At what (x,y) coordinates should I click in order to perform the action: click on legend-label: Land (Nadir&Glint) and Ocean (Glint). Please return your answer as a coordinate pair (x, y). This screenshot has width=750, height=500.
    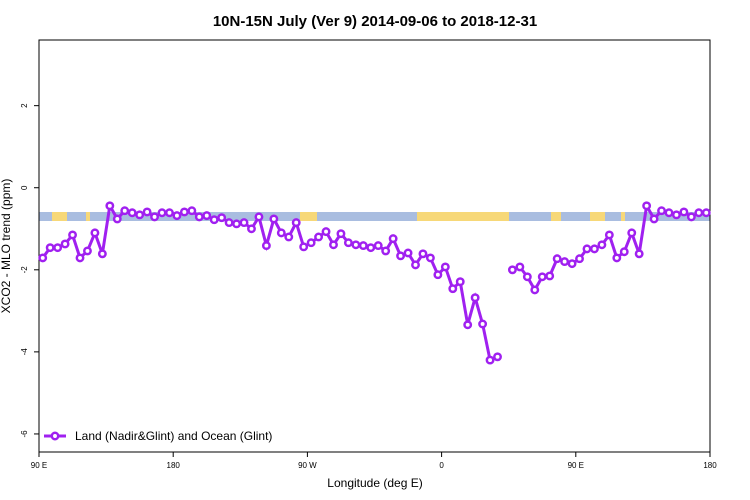
    Looking at the image, I should click on (173, 436).